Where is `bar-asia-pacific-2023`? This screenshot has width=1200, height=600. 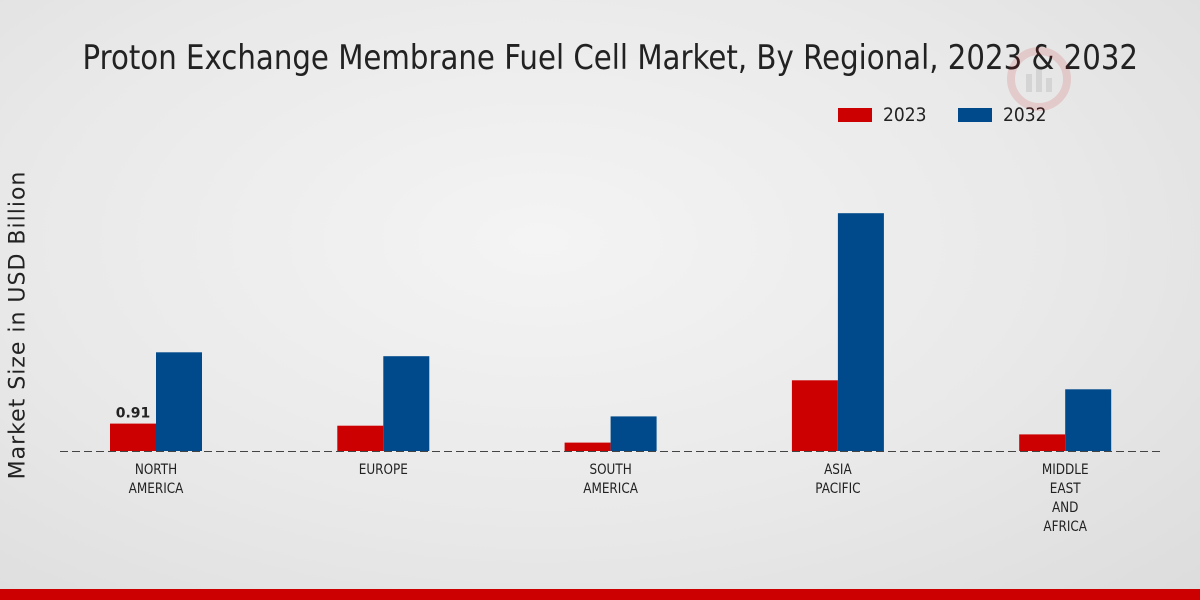
bar-asia-pacific-2023 is located at coordinates (814, 415).